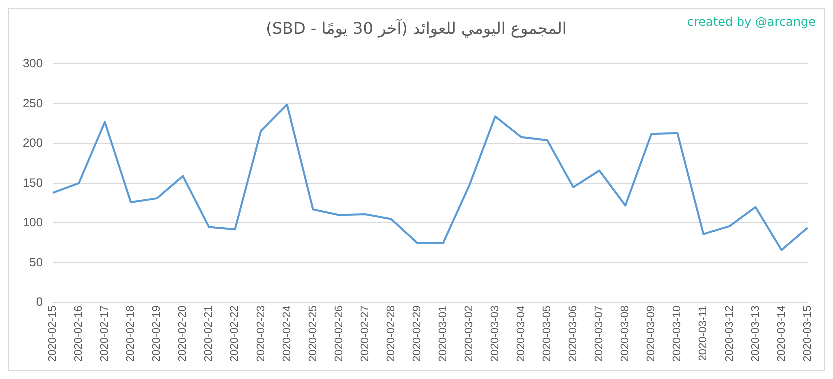 The image size is (833, 379). What do you see at coordinates (157, 334) in the screenshot?
I see `x-tick-label: 2020-02-19` at bounding box center [157, 334].